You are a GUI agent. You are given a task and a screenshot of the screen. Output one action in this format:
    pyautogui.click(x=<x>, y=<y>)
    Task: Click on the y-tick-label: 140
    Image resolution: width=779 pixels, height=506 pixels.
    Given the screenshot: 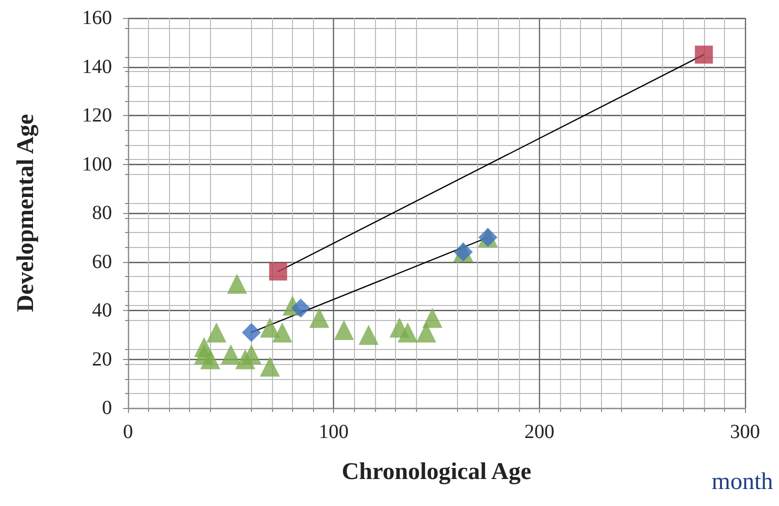 What is the action you would take?
    pyautogui.click(x=97, y=67)
    